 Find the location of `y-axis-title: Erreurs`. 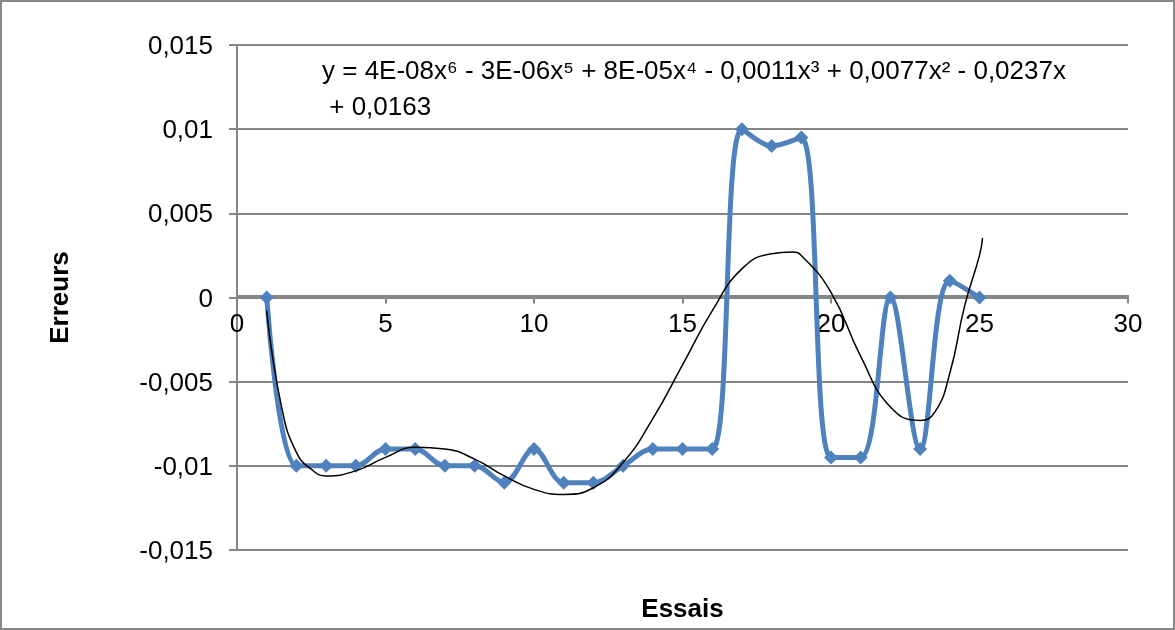

y-axis-title: Erreurs is located at coordinates (59, 297).